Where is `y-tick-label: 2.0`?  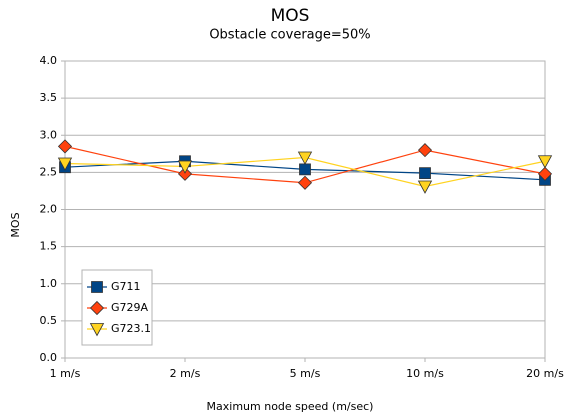 y-tick-label: 2.0 is located at coordinates (49, 209).